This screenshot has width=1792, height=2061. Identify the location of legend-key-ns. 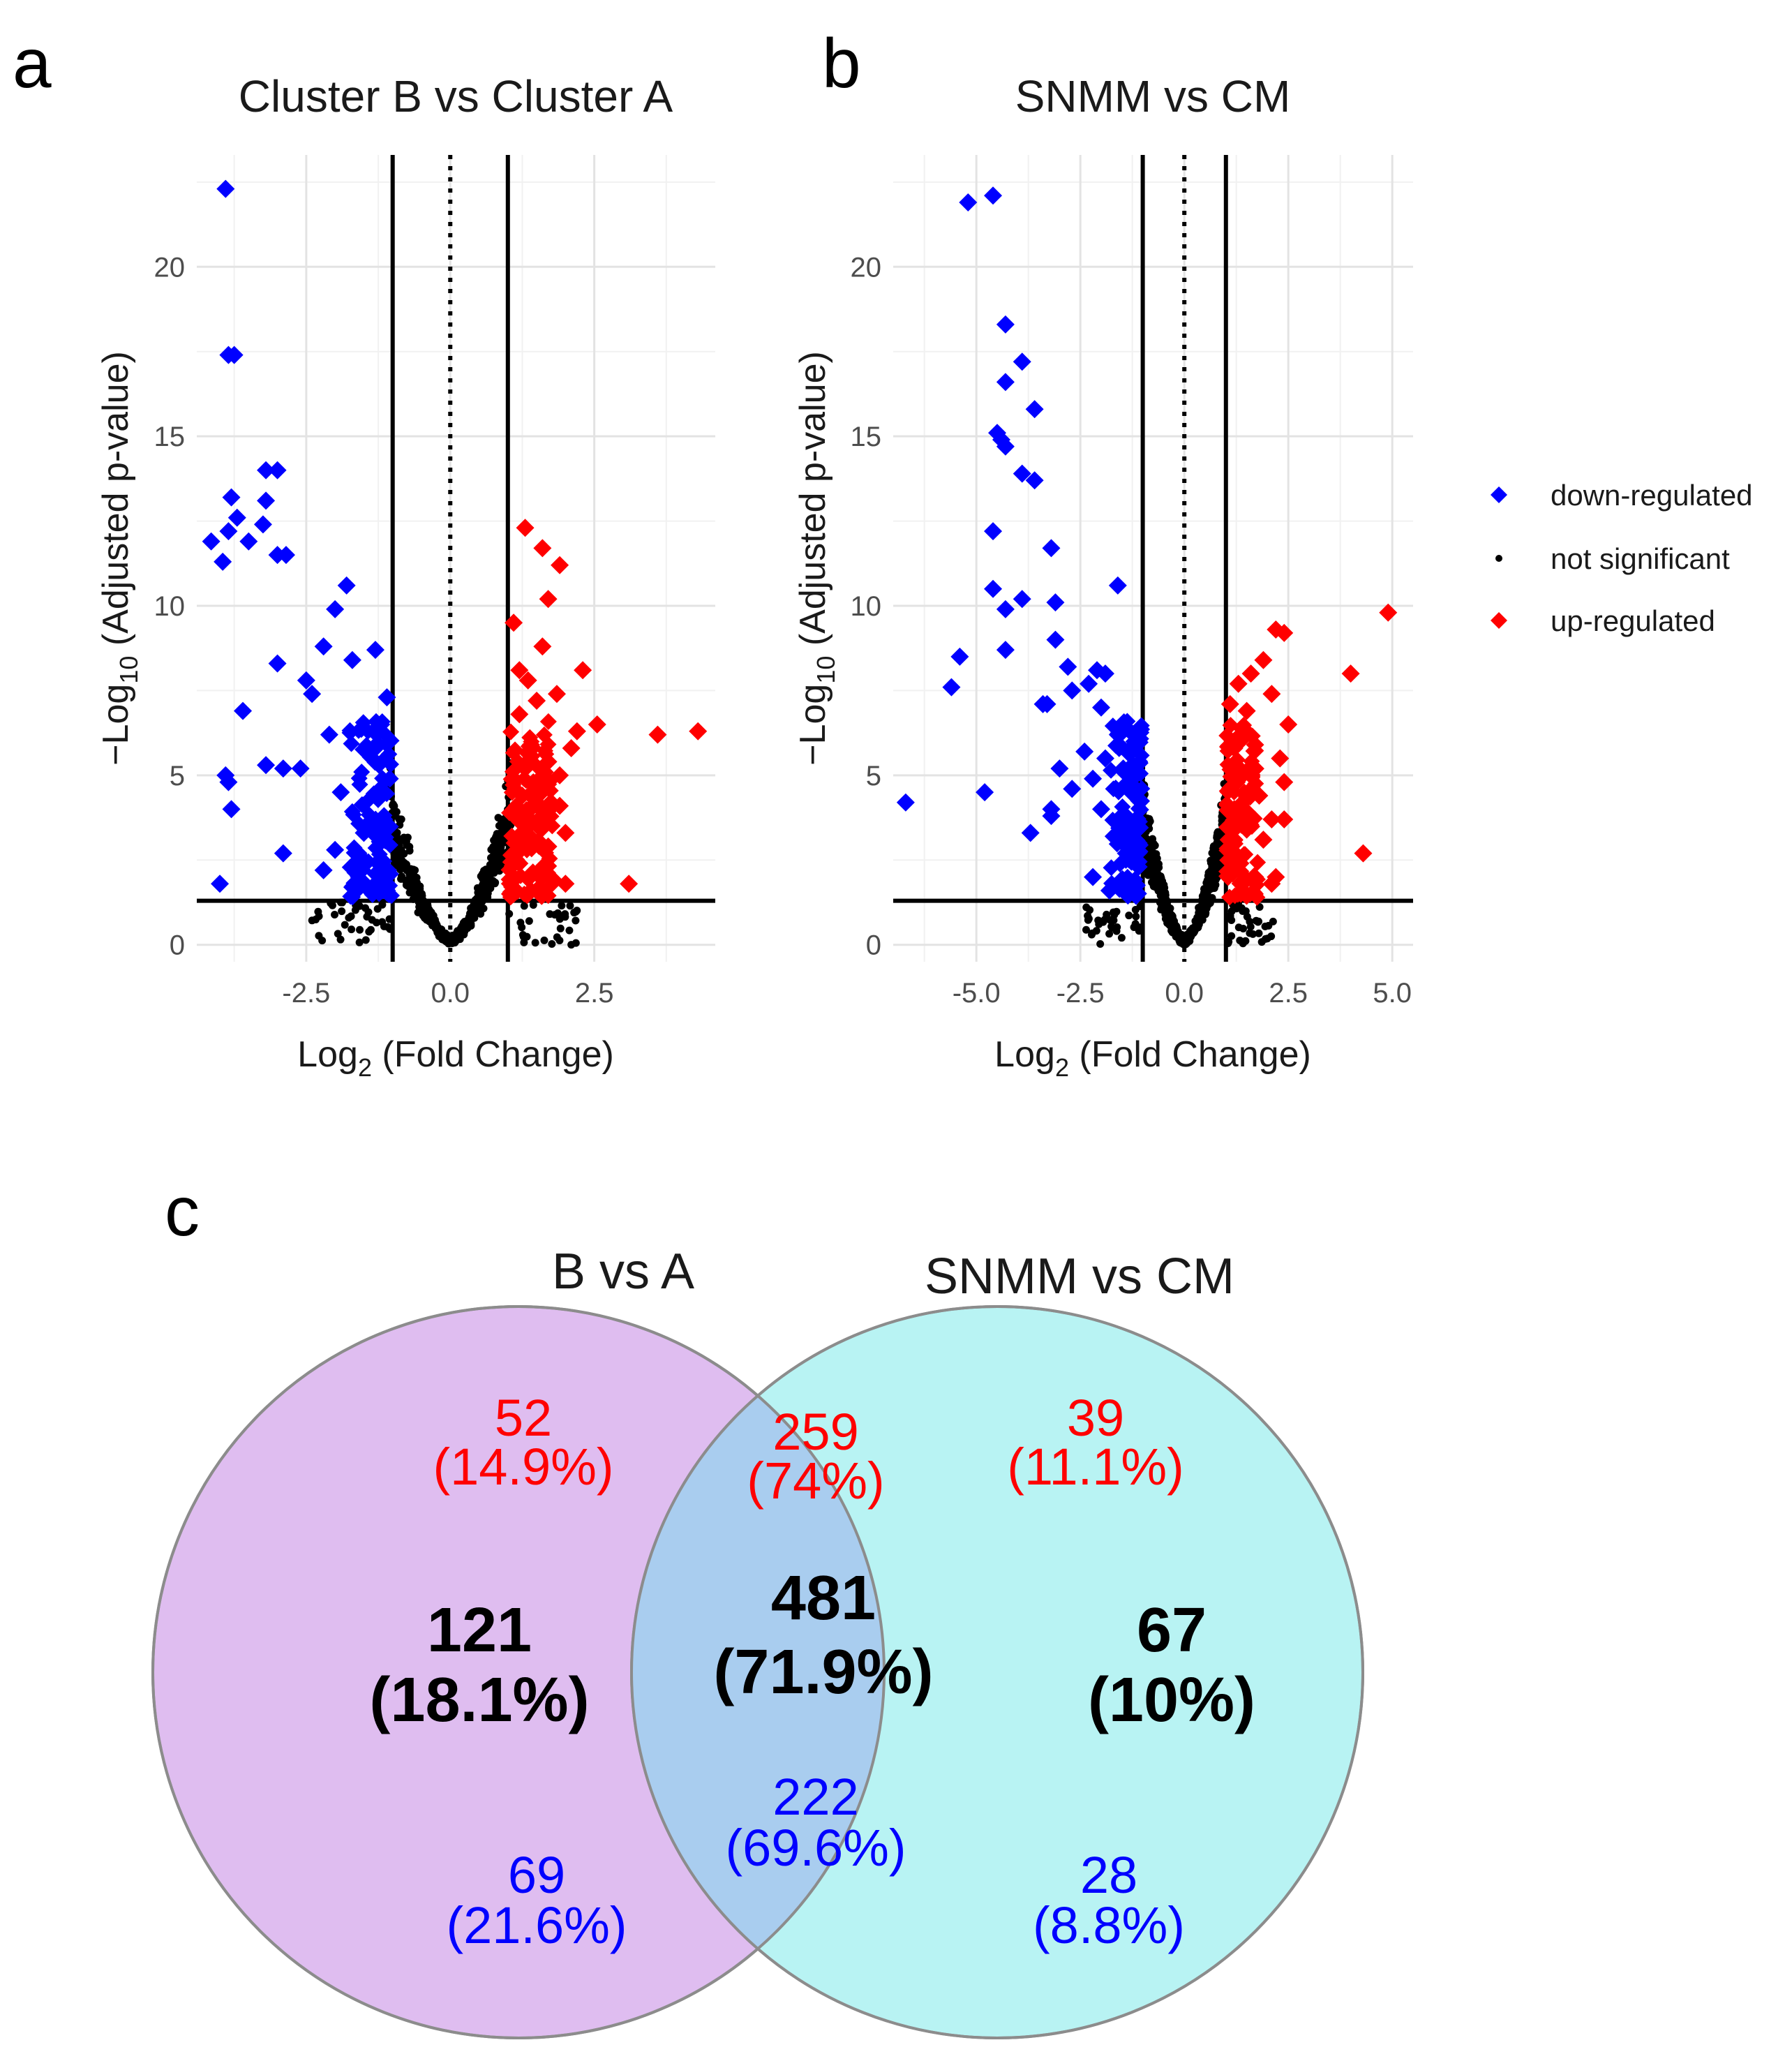
(1498, 559).